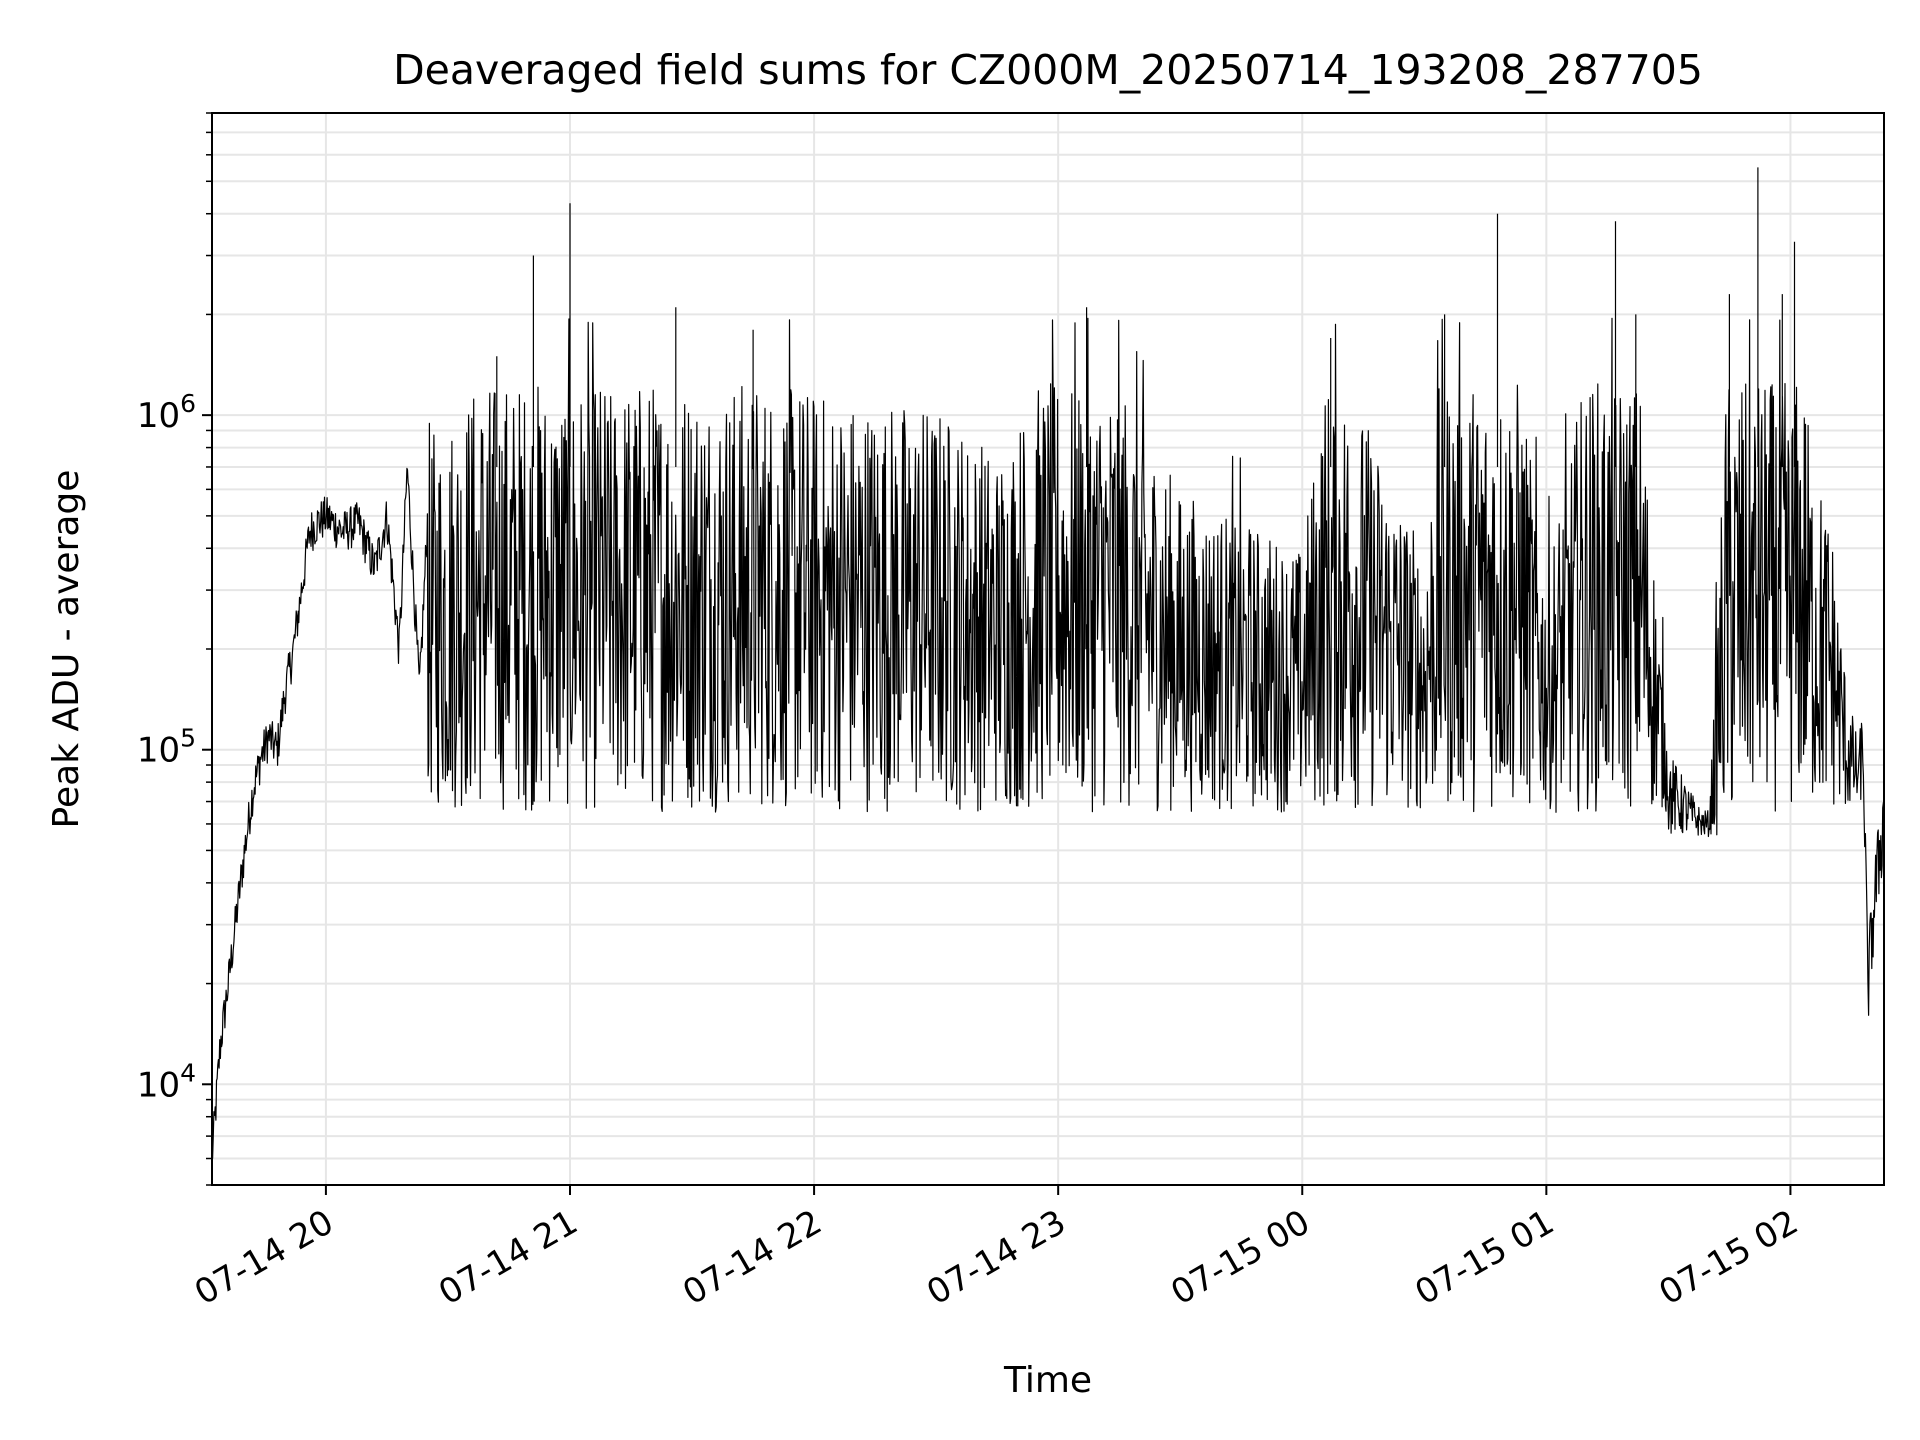 The width and height of the screenshot is (1920, 1440). Describe the element at coordinates (1047, 1380) in the screenshot. I see `x-axis-label: Time` at that location.